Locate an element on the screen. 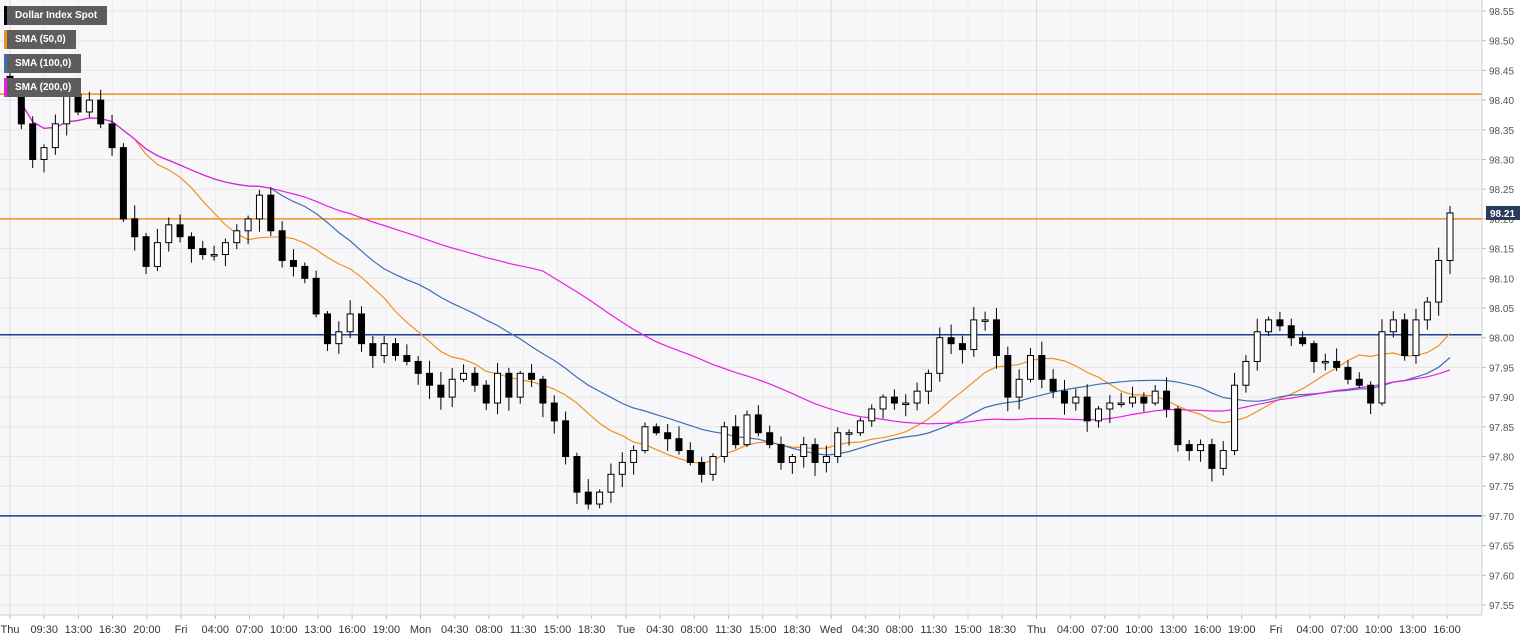  x-tick-label: 09:30 is located at coordinates (44, 630).